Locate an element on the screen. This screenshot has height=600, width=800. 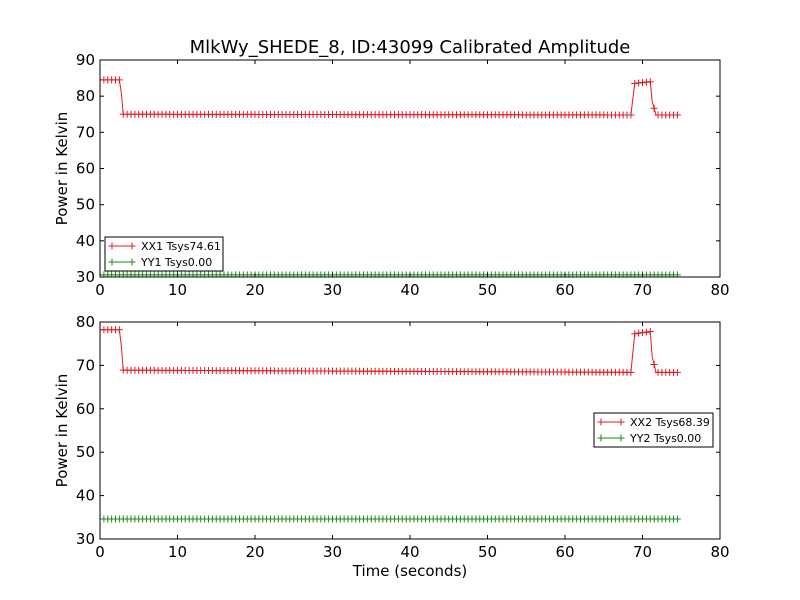
legend-label: YY1 Tsys0.00 is located at coordinates (176, 262).